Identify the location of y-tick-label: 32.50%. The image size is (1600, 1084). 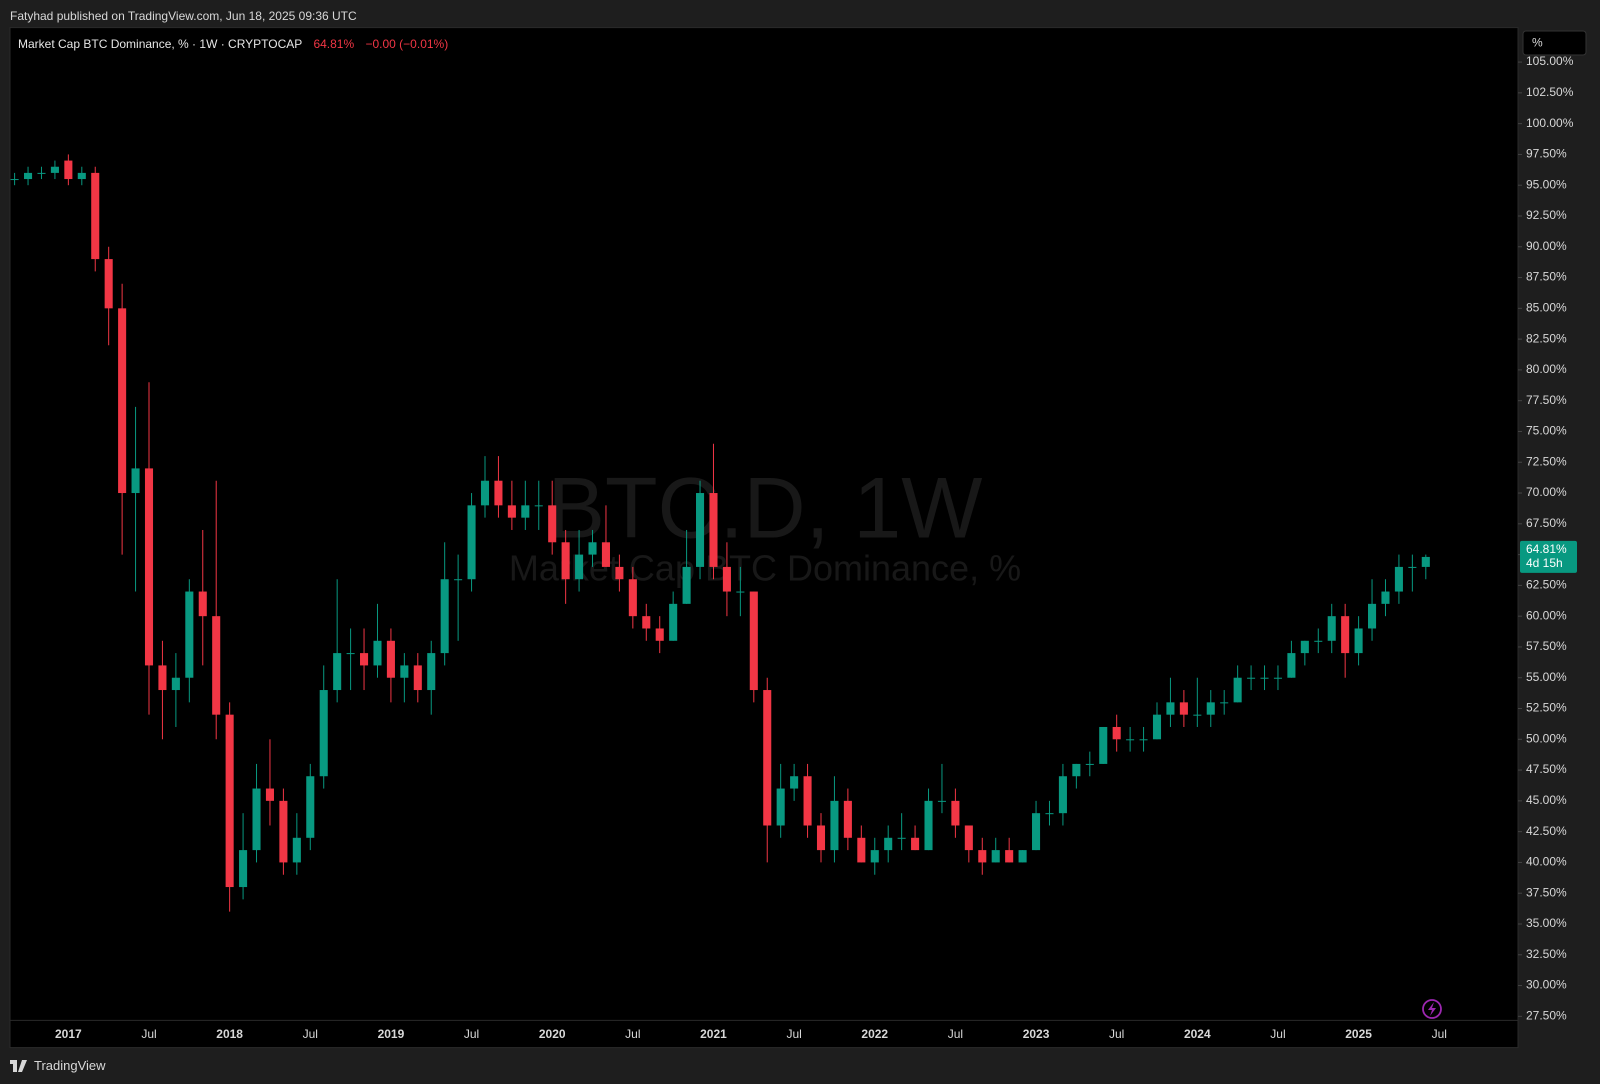
(1546, 954).